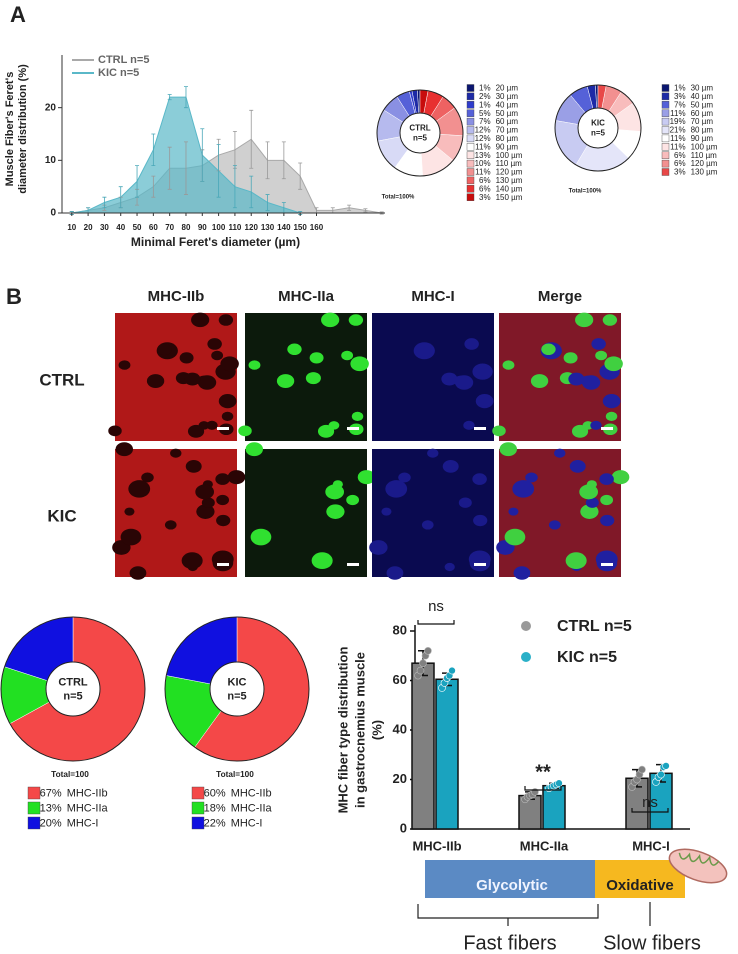 Image resolution: width=738 pixels, height=954 pixels. Describe the element at coordinates (585, 192) in the screenshot. I see `pie-note: Total=100%` at that location.